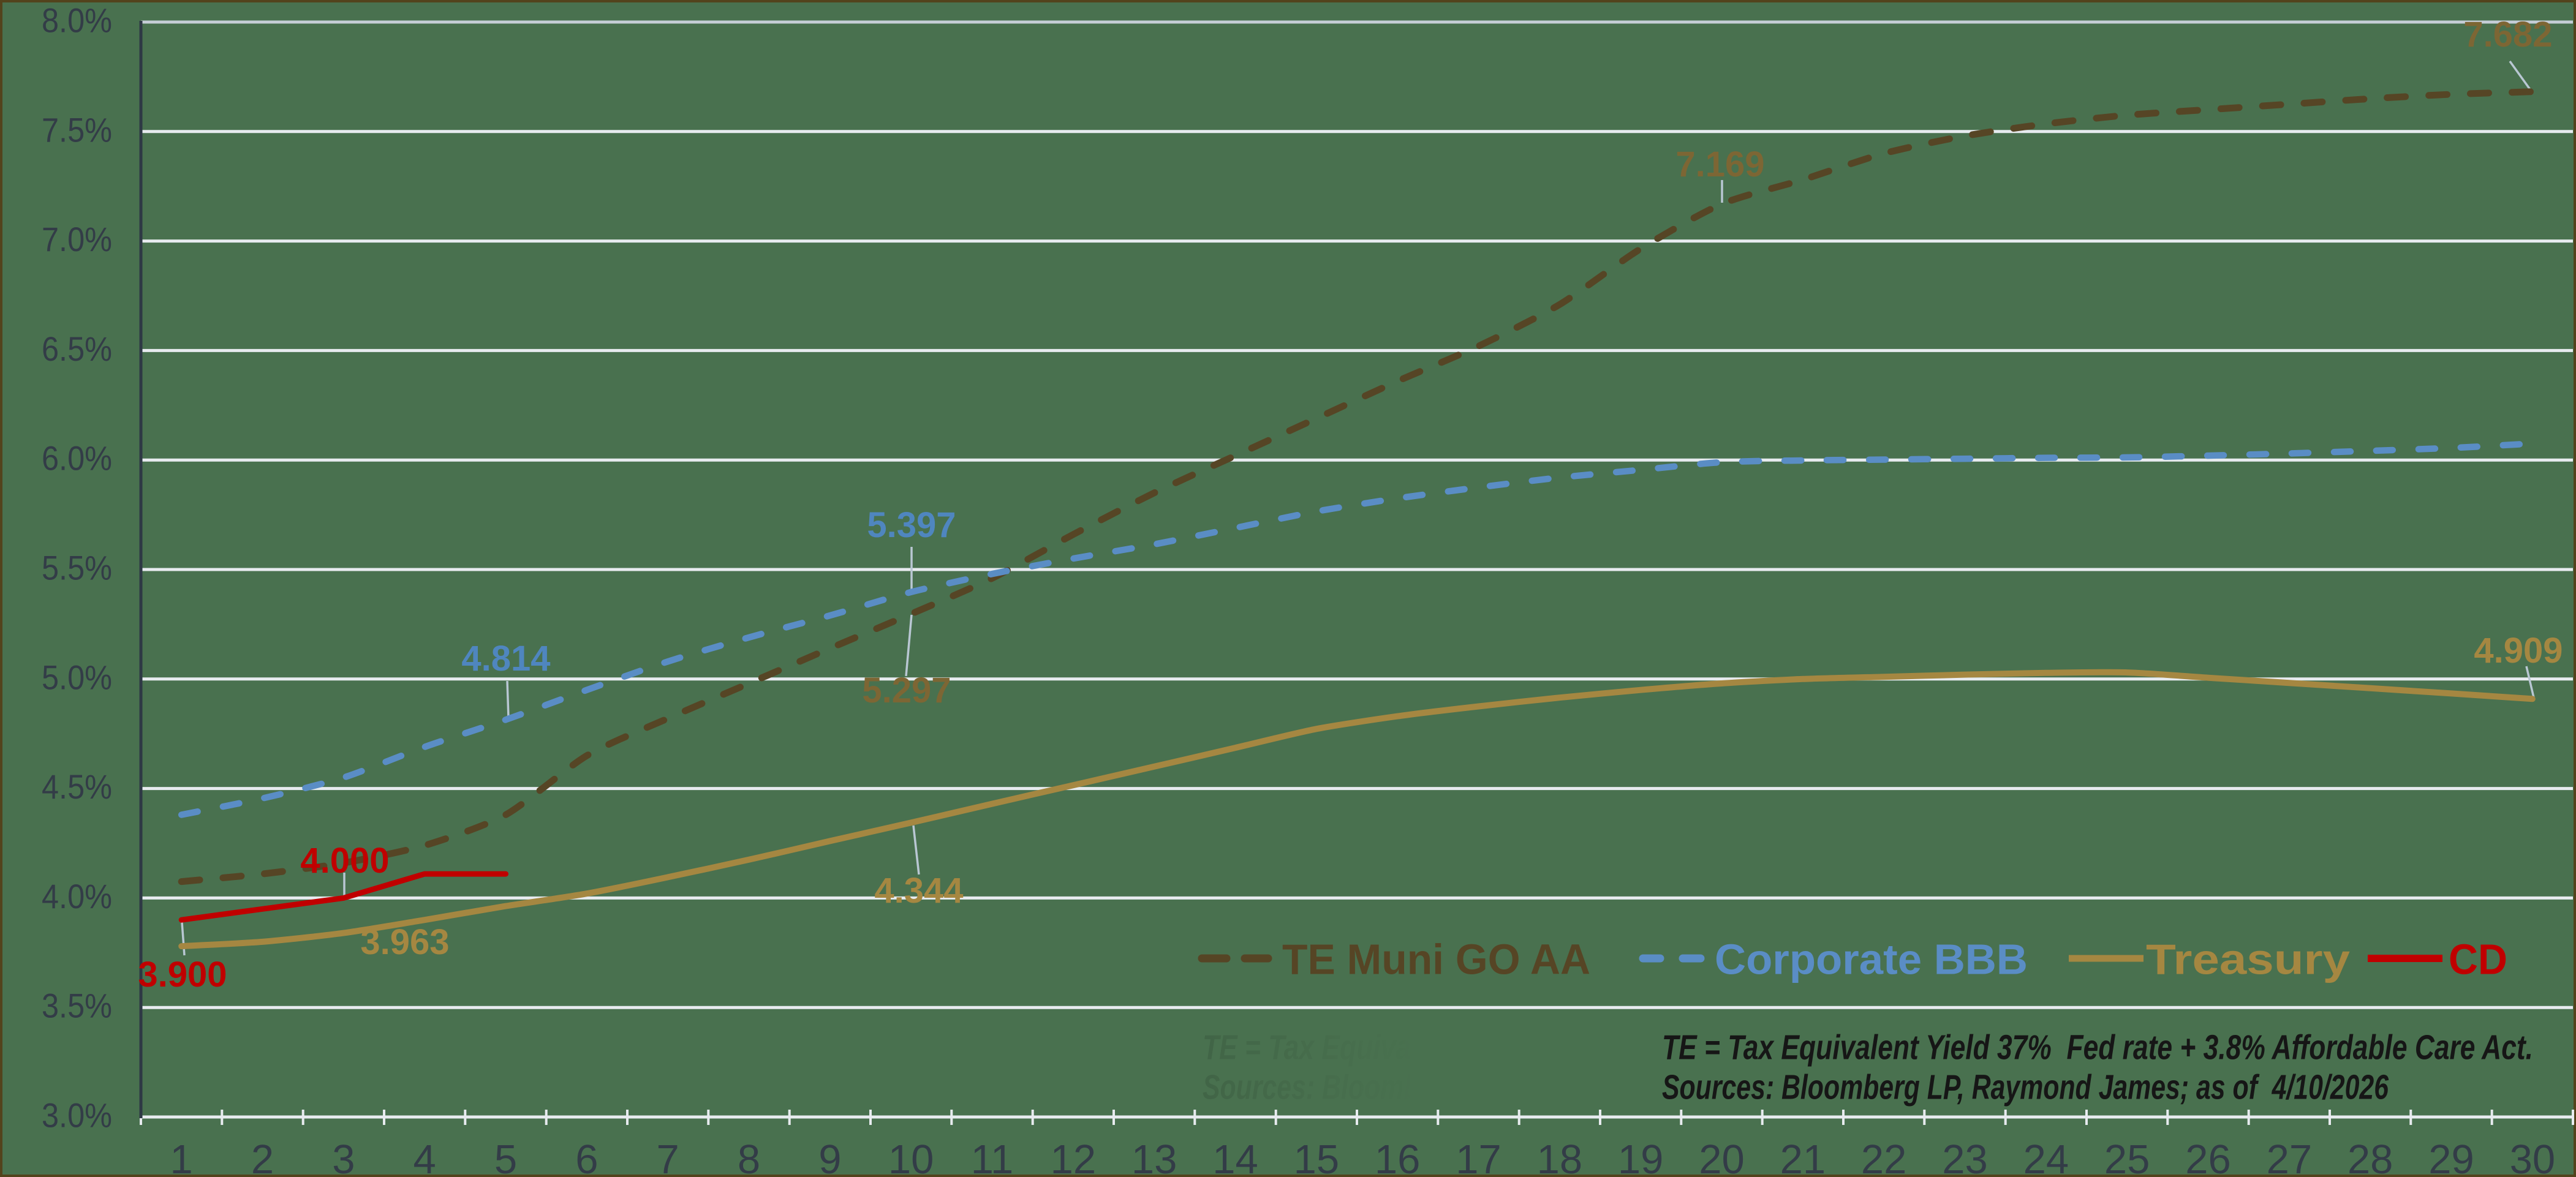 This screenshot has width=2576, height=1177. Describe the element at coordinates (829, 1157) in the screenshot. I see `svg-text: 9` at that location.